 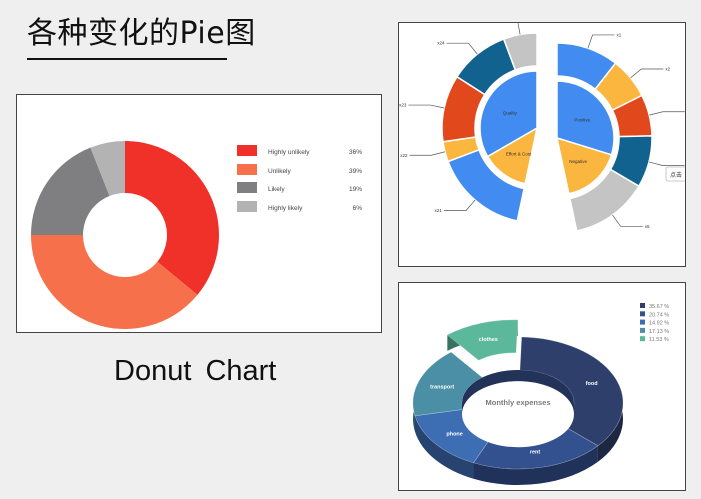 I want to click on slice-top-face, so click(x=482, y=340).